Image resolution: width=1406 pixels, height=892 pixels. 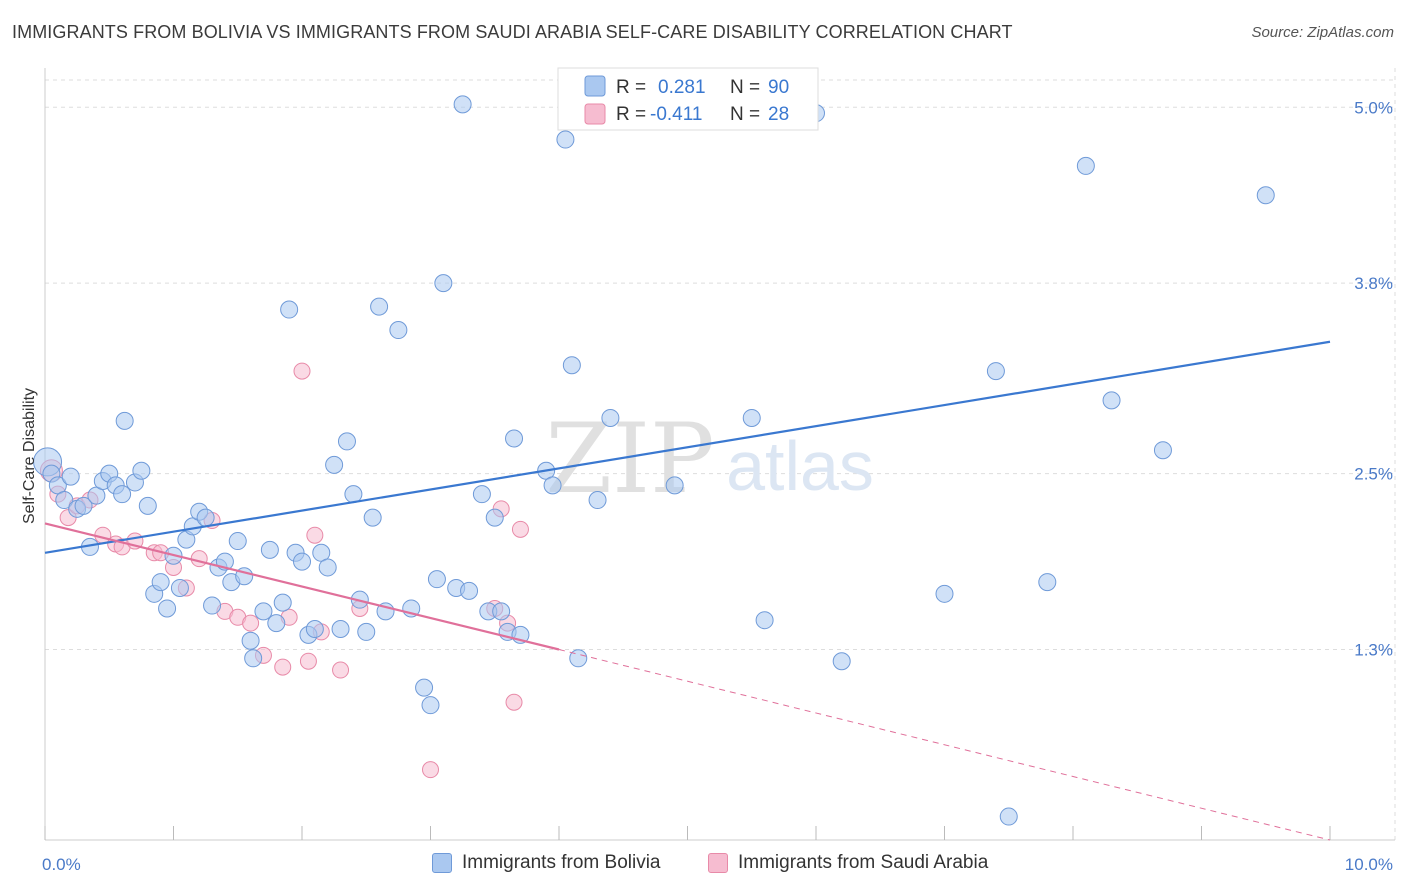 What do you see at coordinates (302, 586) in the screenshot?
I see `saudi-trend-line` at bounding box center [302, 586].